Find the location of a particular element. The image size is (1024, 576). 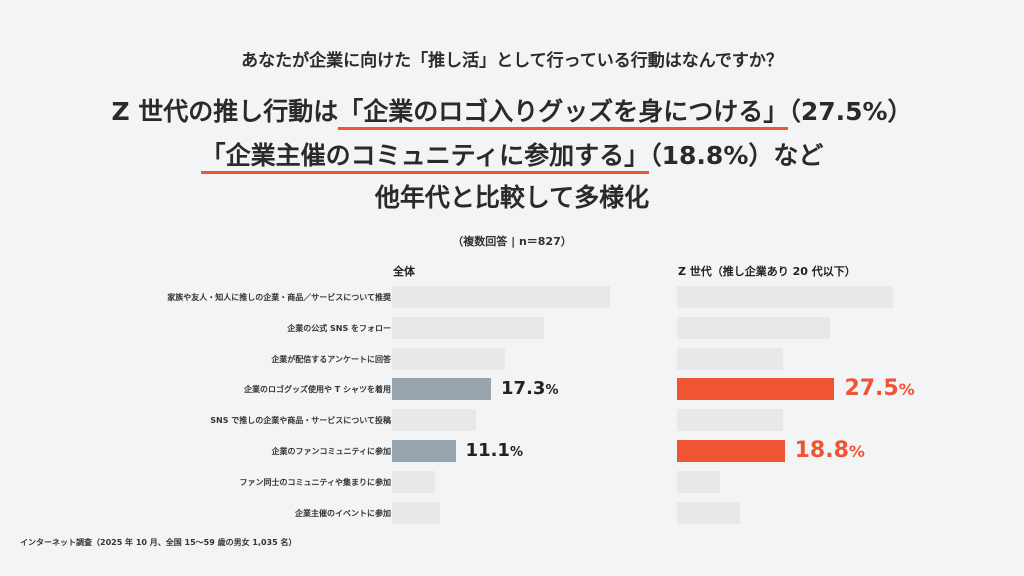

headline-line-1: Z 世代の推し行動は「企業のロゴ入りグッズを身につける」（27.5%） is located at coordinates (512, 111).